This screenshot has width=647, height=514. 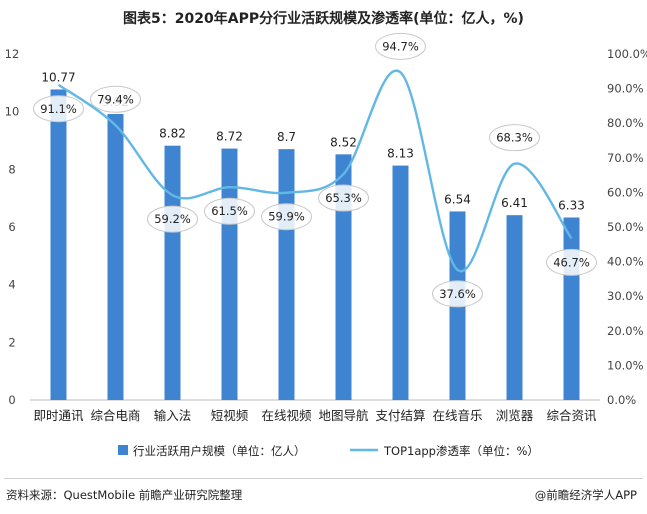 I want to click on source-note: 资料来源：QuestMobile 前瞻产业研究院整理, so click(x=124, y=495).